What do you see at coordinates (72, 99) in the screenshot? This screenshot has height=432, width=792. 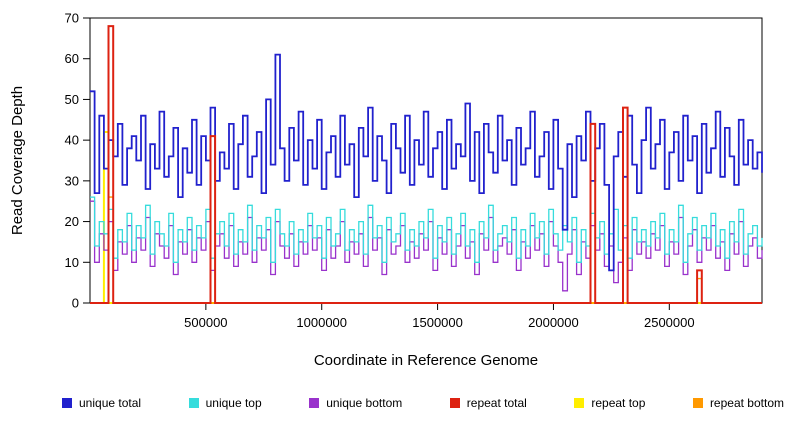 I see `y-tick-label: 50` at bounding box center [72, 99].